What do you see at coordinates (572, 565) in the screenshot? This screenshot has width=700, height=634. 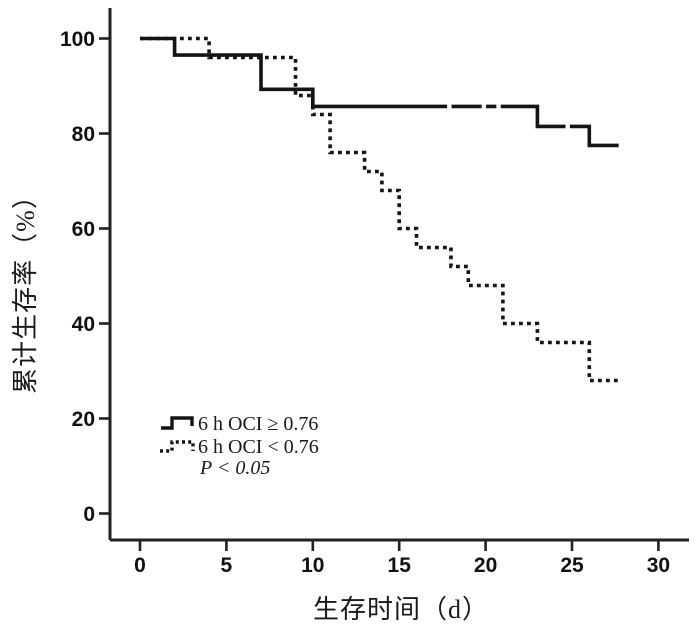 I see `x-tick-label: 25` at bounding box center [572, 565].